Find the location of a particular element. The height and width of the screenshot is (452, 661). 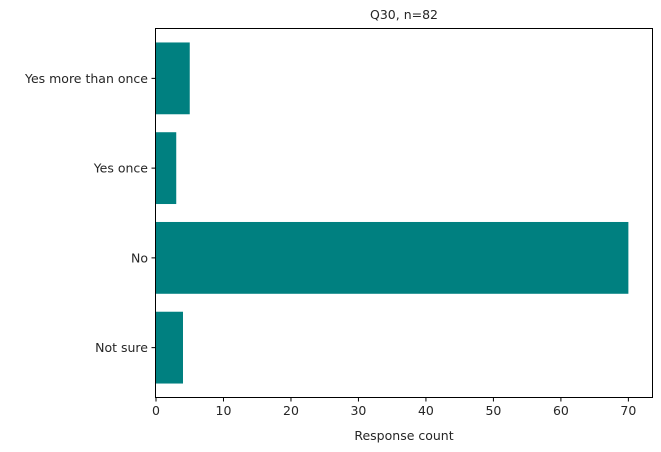

bar-no is located at coordinates (392, 257).